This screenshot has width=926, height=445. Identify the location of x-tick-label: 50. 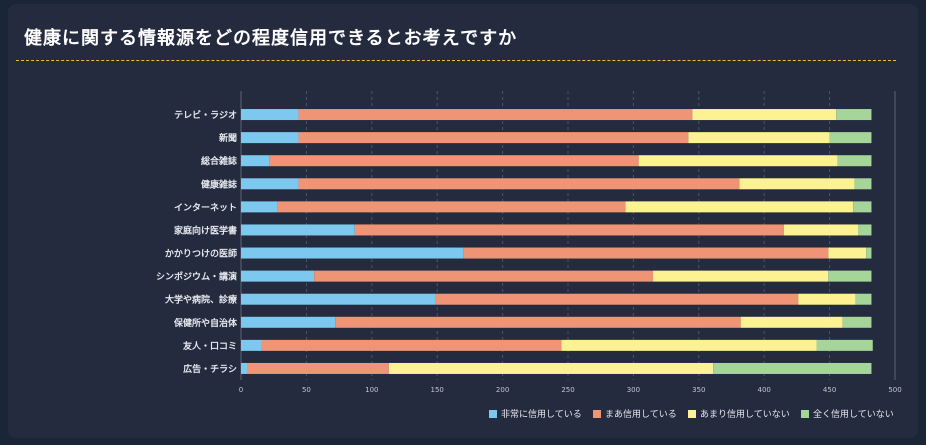
(306, 390).